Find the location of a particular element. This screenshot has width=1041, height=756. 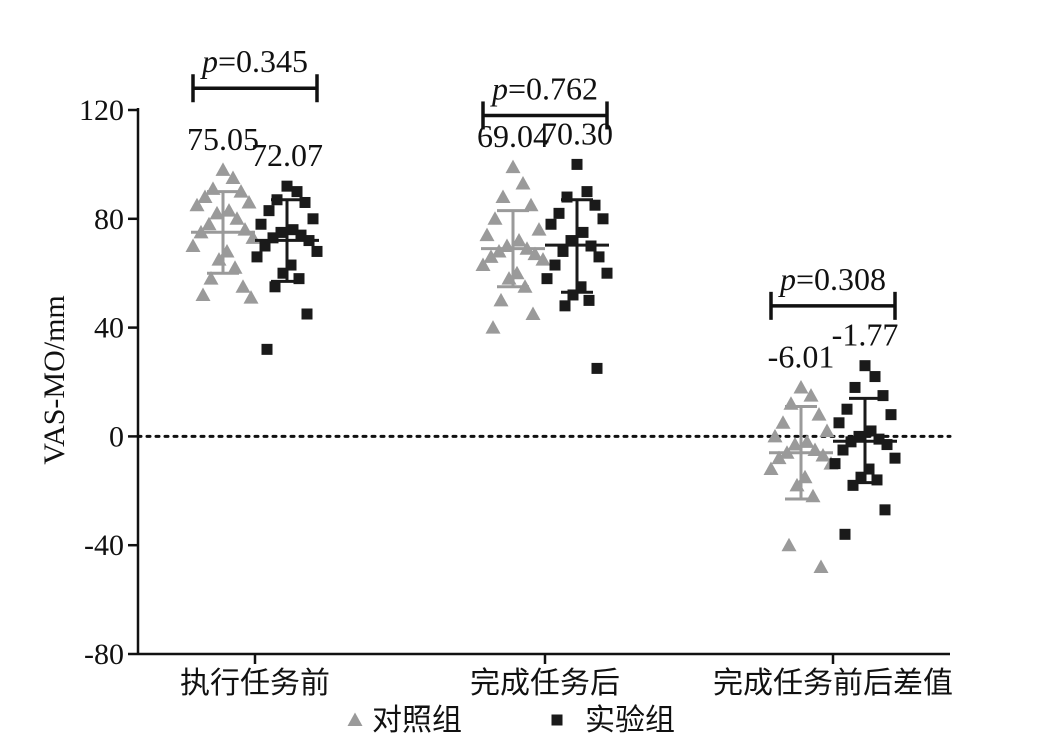

legend: 对照组 实验组 is located at coordinates (523, 720).